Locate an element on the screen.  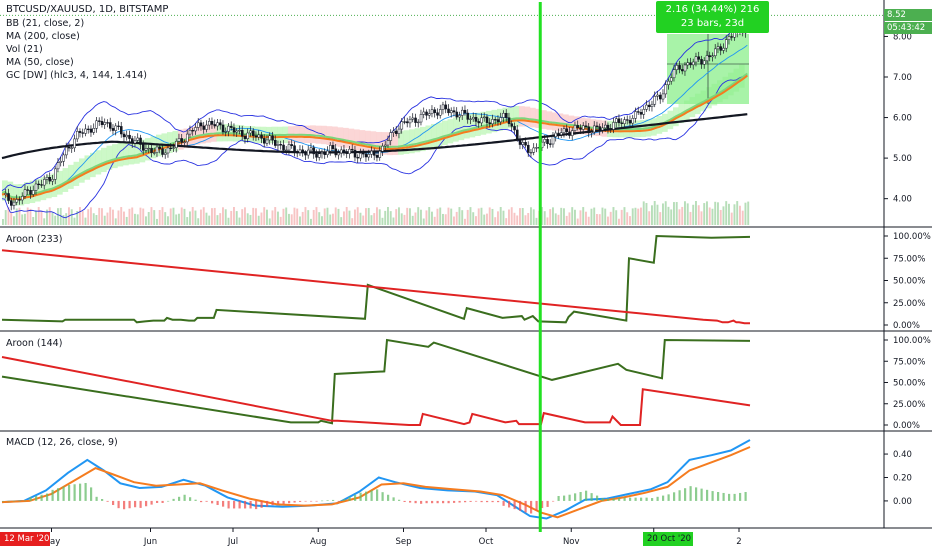
legend-macd: MACD (12, 26, close, 9) is located at coordinates (62, 442).